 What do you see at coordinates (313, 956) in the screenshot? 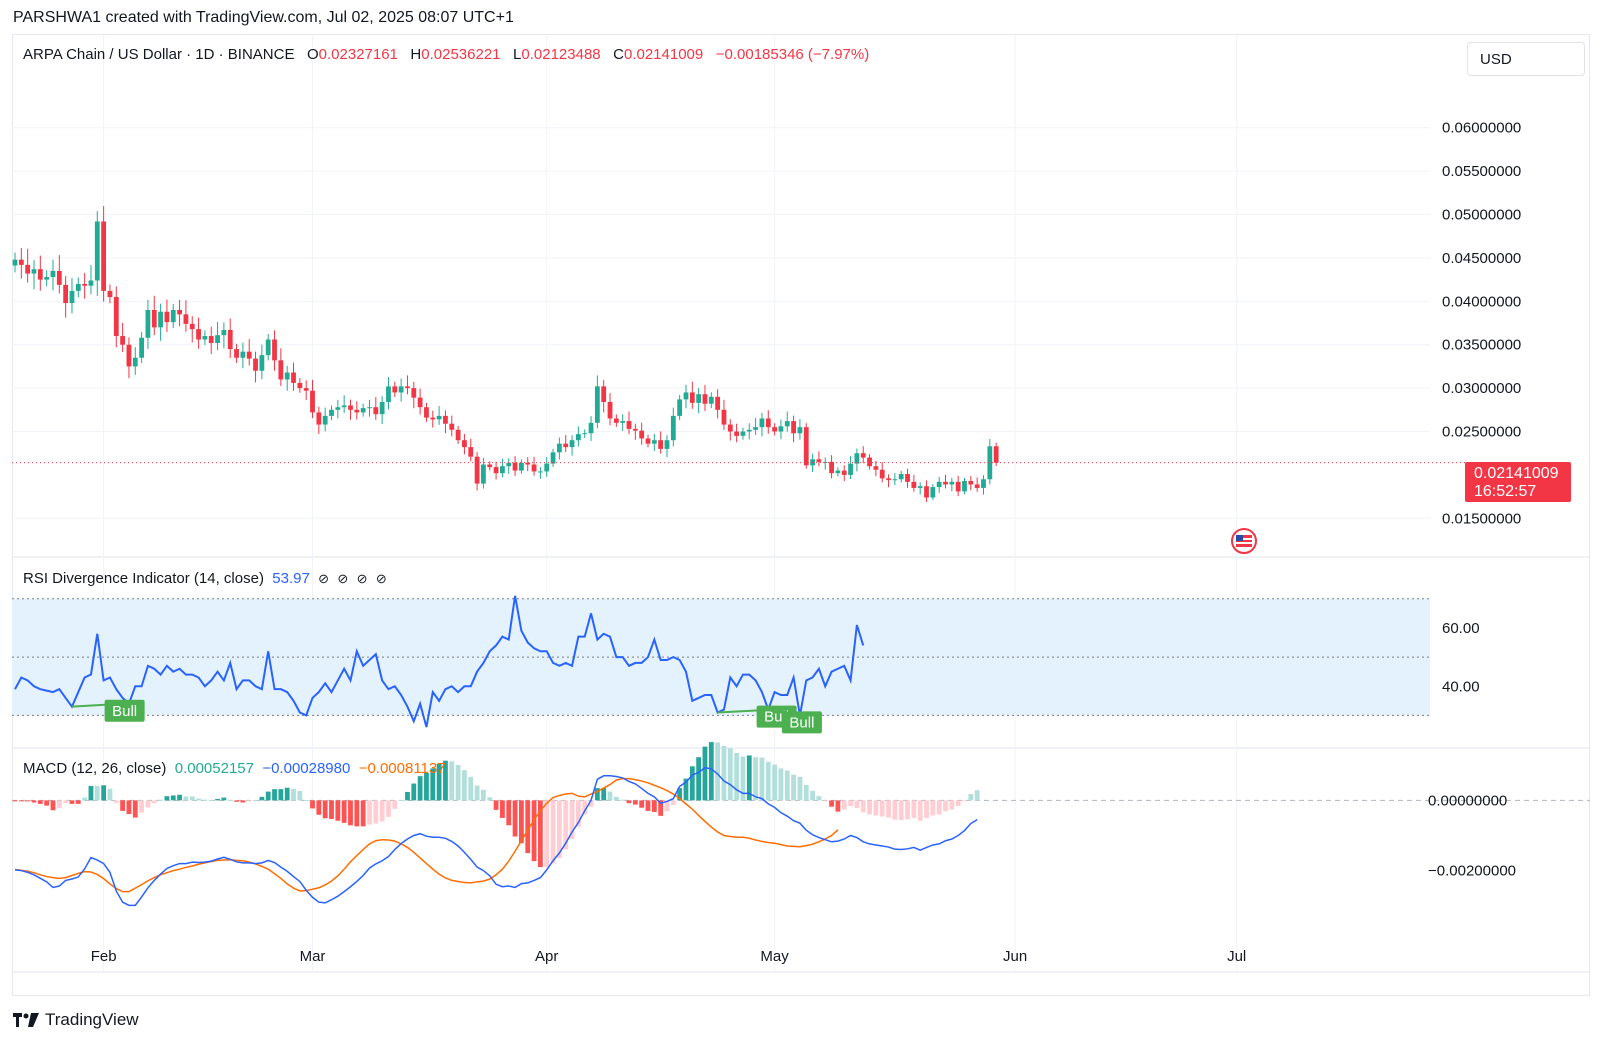
I see `time-axis-tick: Mar` at bounding box center [313, 956].